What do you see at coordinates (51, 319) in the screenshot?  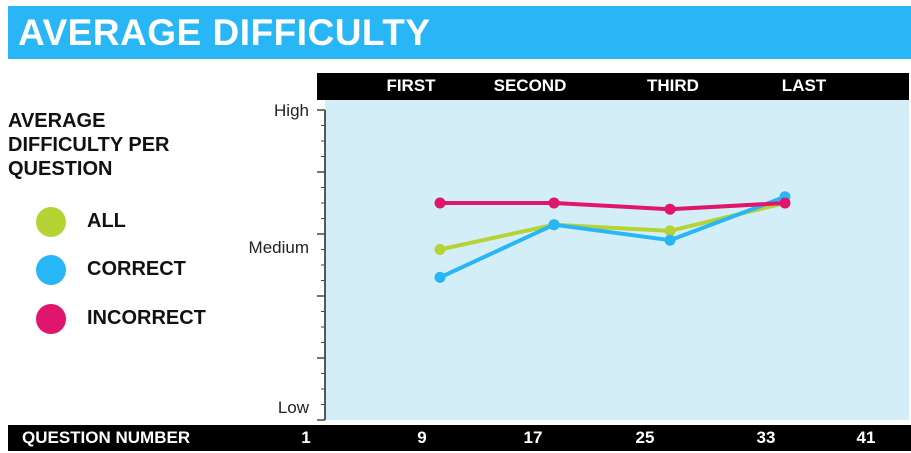 I see `legend-dot-incorrect` at bounding box center [51, 319].